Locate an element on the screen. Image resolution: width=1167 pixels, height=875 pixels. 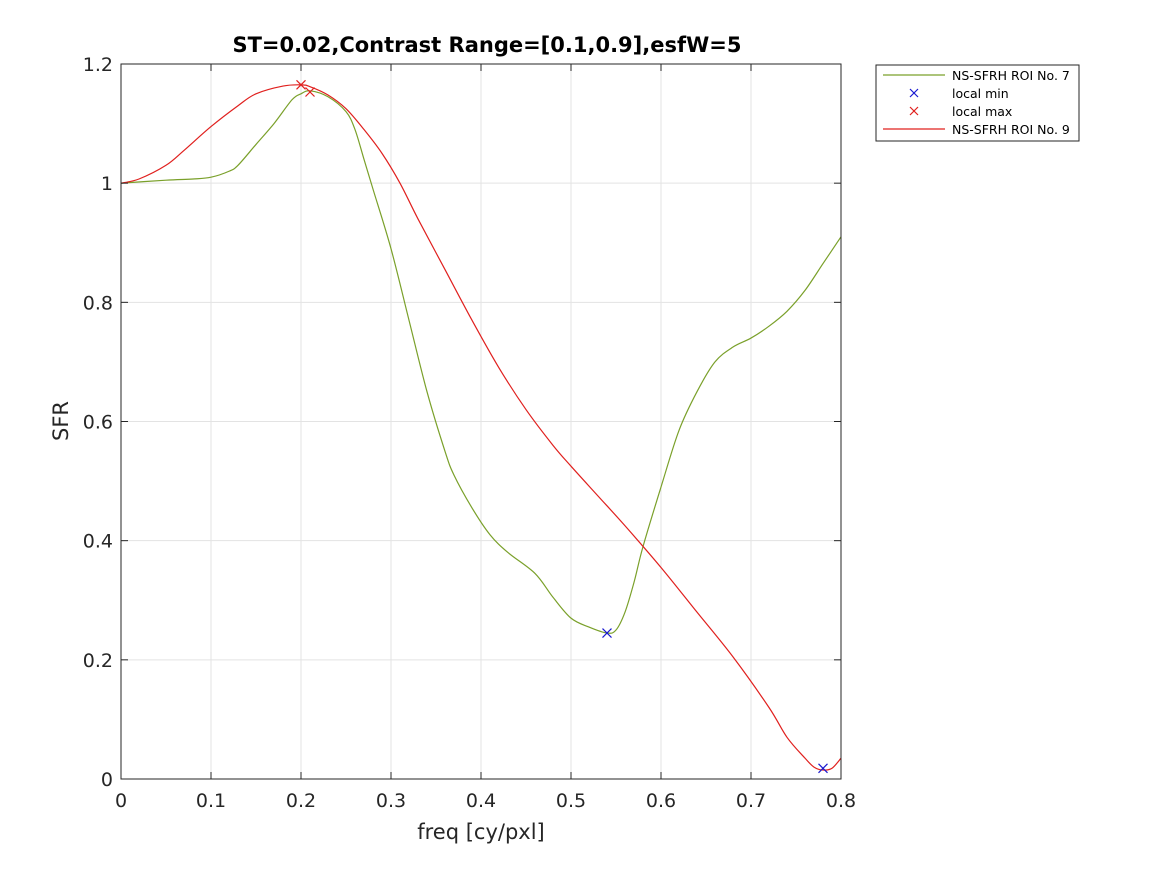
x-tick-label: 0.4 is located at coordinates (481, 801).